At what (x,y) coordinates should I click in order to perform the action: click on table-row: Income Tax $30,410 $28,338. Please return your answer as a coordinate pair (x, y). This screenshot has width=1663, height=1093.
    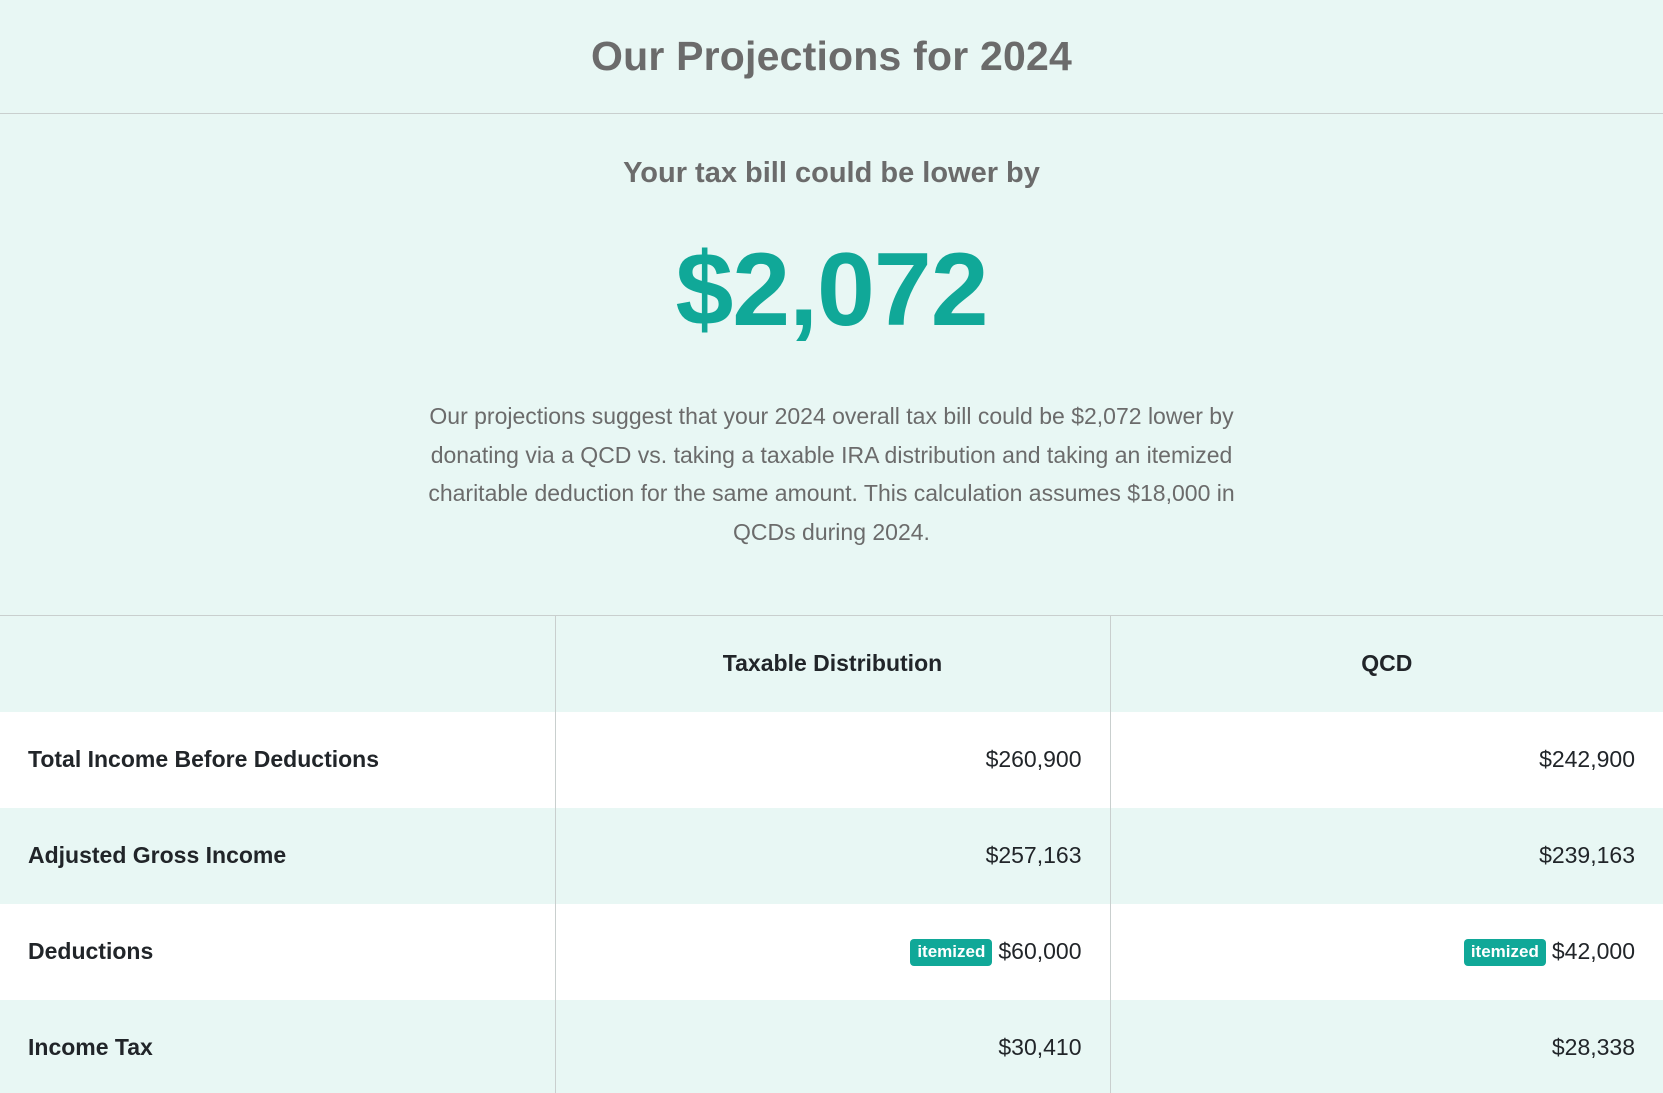
    Looking at the image, I should click on (831, 1046).